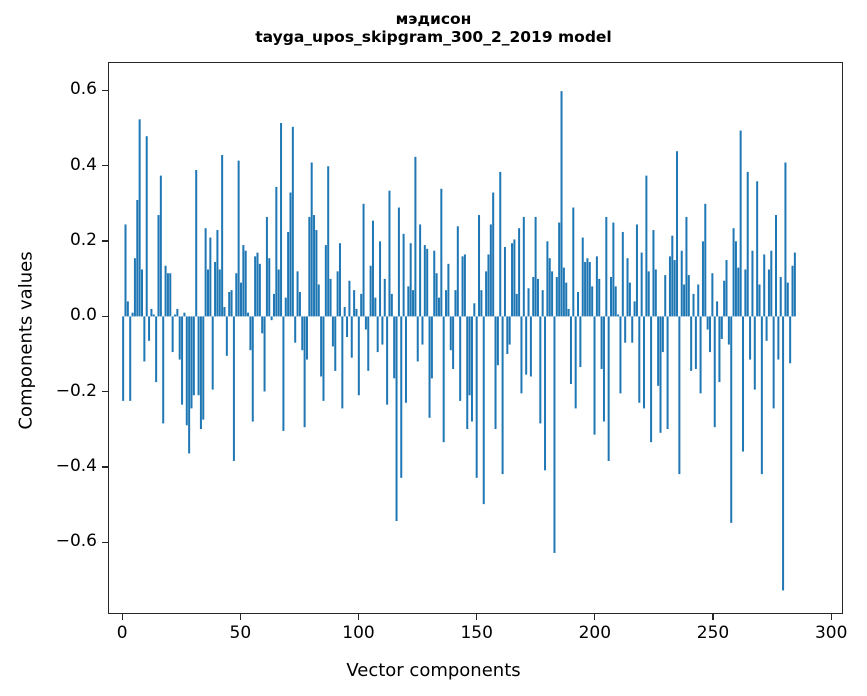 This screenshot has width=867, height=696. What do you see at coordinates (476, 633) in the screenshot?
I see `x-tick-label: 150` at bounding box center [476, 633].